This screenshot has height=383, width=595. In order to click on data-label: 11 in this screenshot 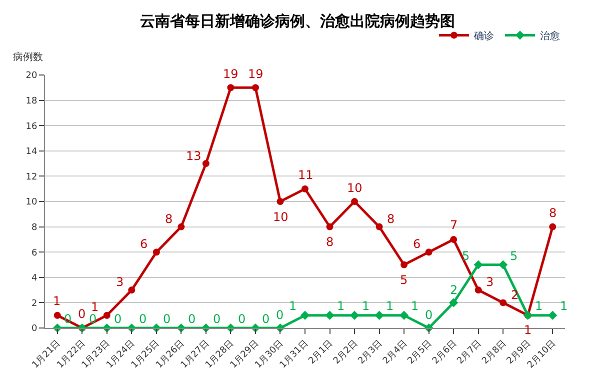, I will do `click(306, 175)`.